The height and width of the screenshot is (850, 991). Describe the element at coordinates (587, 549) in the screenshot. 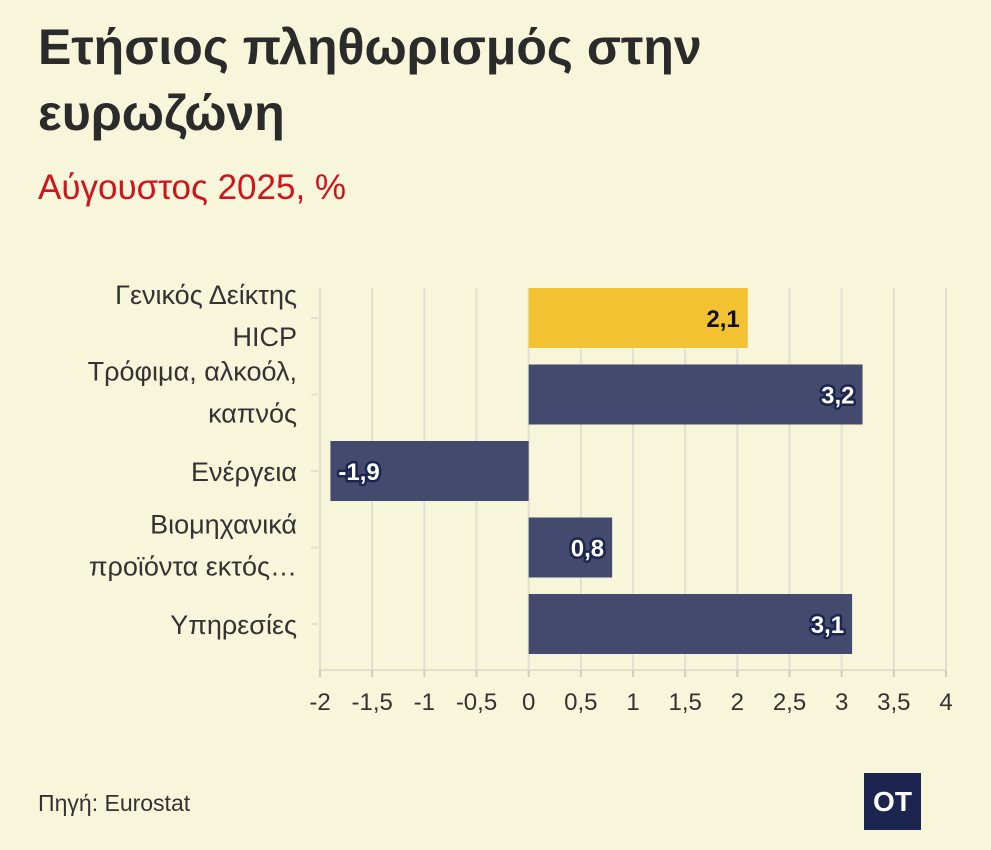

I see `data-label: 0,8` at that location.